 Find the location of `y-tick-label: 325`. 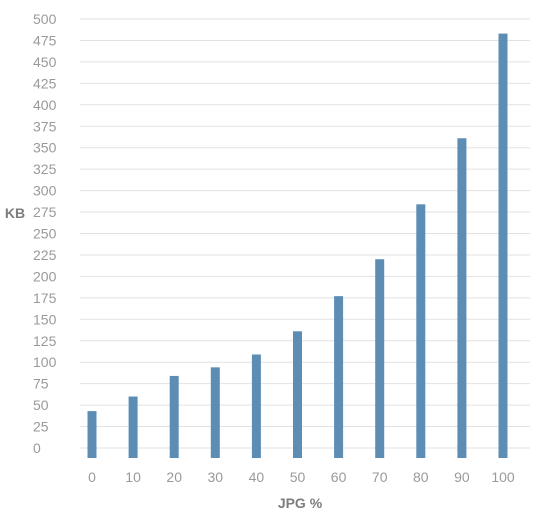

y-tick-label: 325 is located at coordinates (45, 169).